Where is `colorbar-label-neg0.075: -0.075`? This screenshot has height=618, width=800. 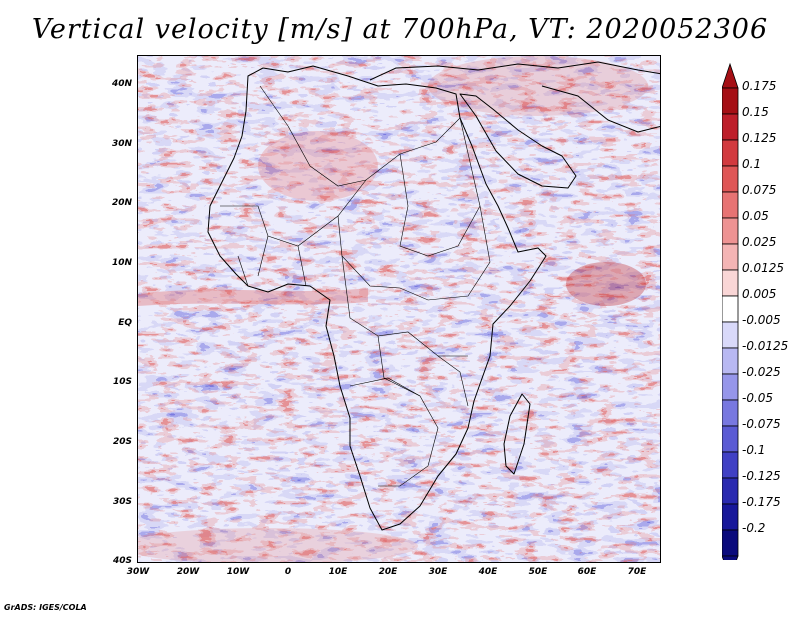
colorbar-label-neg0.075: -0.075 is located at coordinates (761, 424).